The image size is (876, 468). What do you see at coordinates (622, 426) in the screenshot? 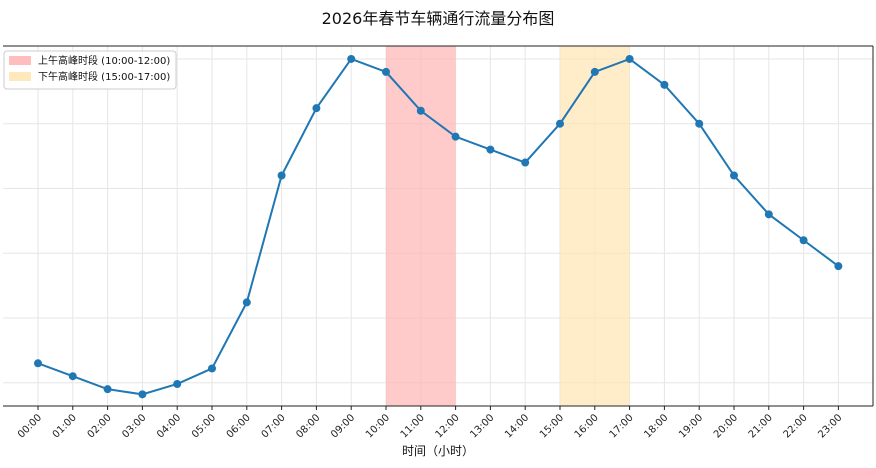
I see `x-tick-label: 17:00` at bounding box center [622, 426].